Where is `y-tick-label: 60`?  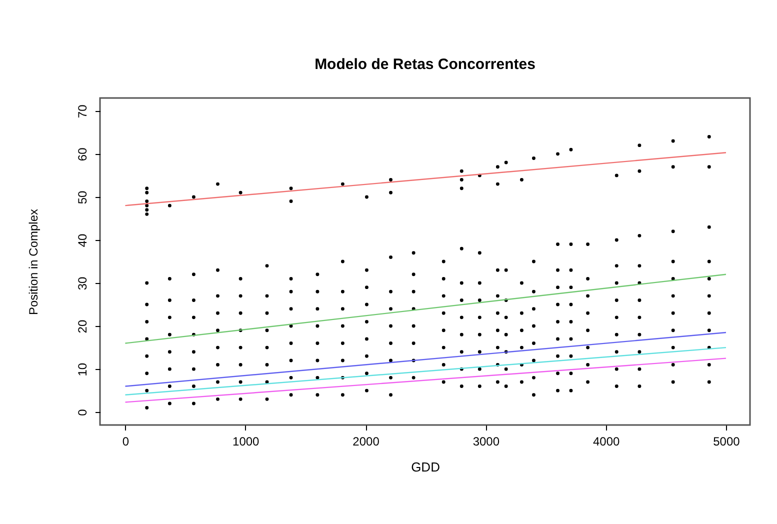 y-tick-label: 60 is located at coordinates (83, 154).